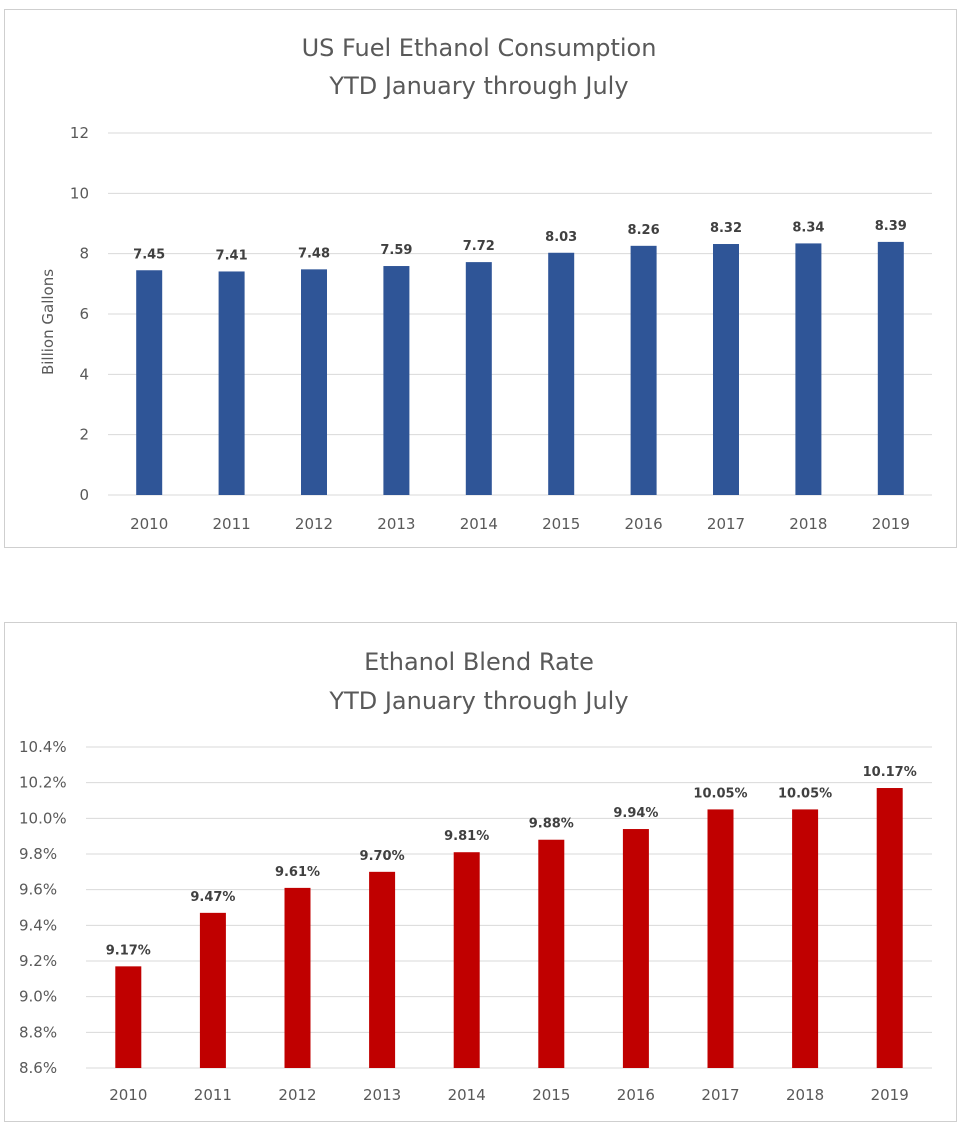  What do you see at coordinates (891, 226) in the screenshot?
I see `data-label: 8.39` at bounding box center [891, 226].